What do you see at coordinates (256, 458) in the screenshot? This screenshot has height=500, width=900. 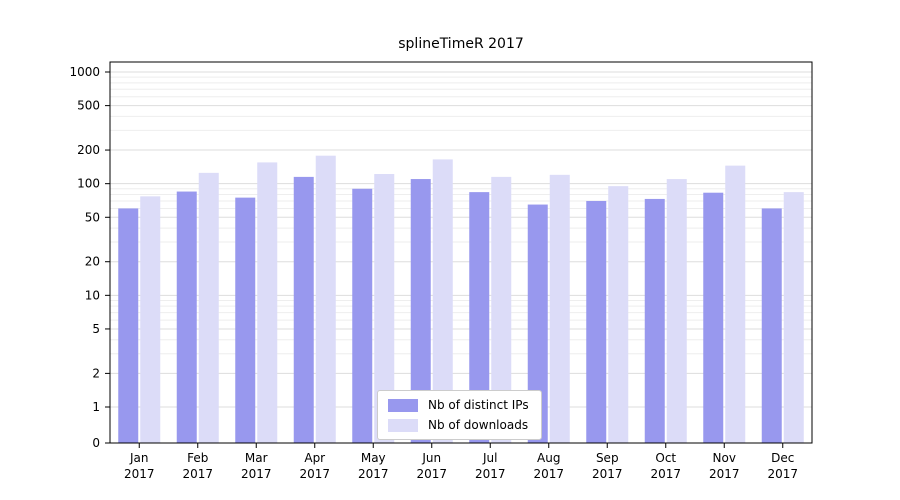 I see `x-tick-label-month: Mar` at bounding box center [256, 458].